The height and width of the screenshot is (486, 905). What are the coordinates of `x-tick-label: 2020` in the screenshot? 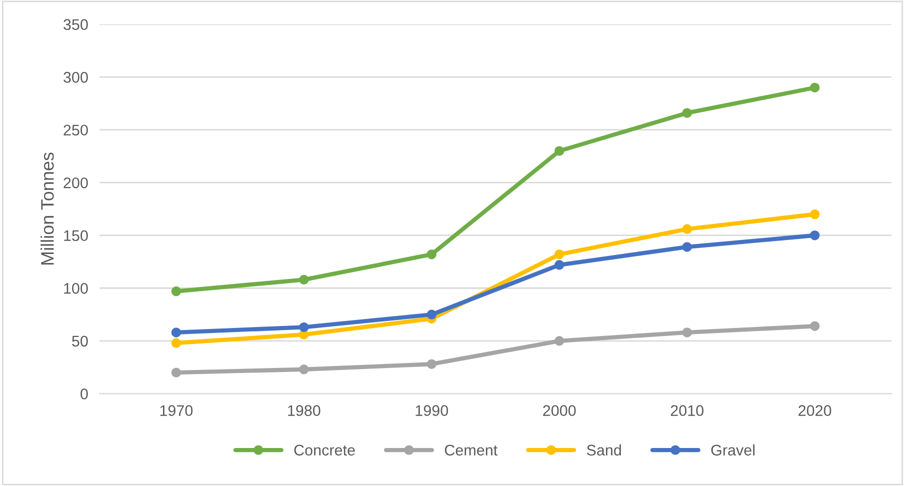 It's located at (815, 410).